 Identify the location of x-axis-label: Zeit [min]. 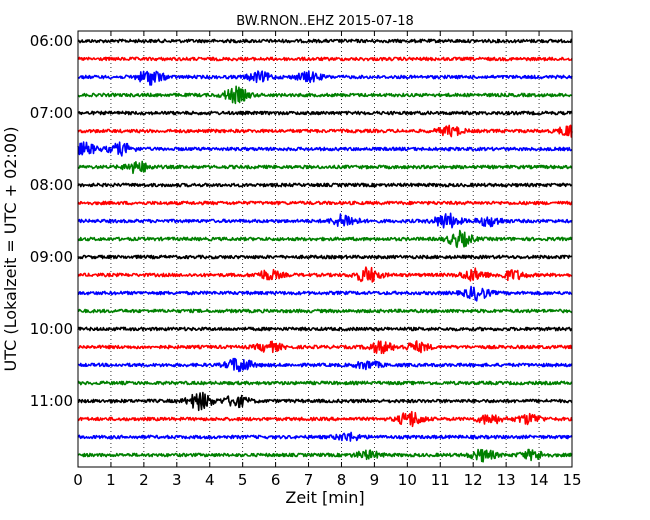
(324, 497).